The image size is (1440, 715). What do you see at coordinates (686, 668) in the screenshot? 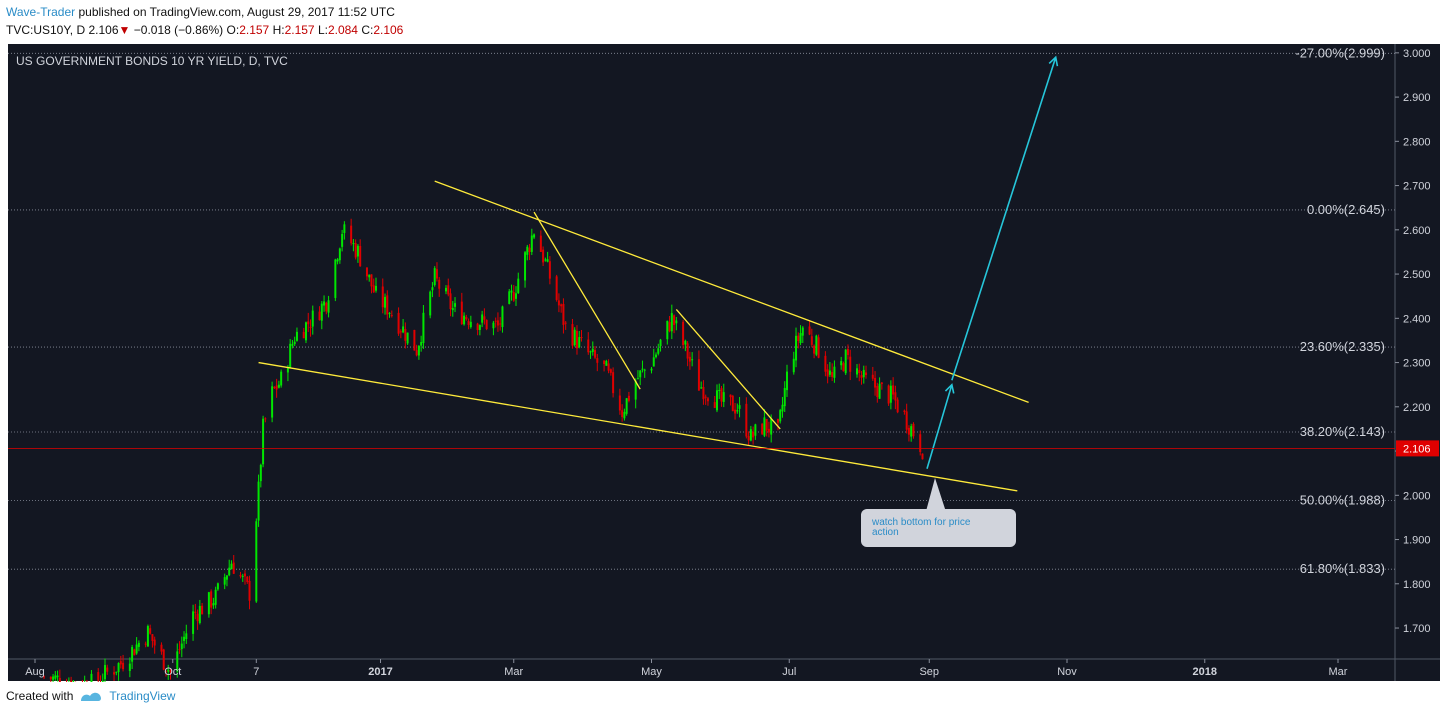
I see `time-axis: Aug Oct 7 2017 Mar May Jul Sep Nov 2018 Mar` at bounding box center [686, 668].